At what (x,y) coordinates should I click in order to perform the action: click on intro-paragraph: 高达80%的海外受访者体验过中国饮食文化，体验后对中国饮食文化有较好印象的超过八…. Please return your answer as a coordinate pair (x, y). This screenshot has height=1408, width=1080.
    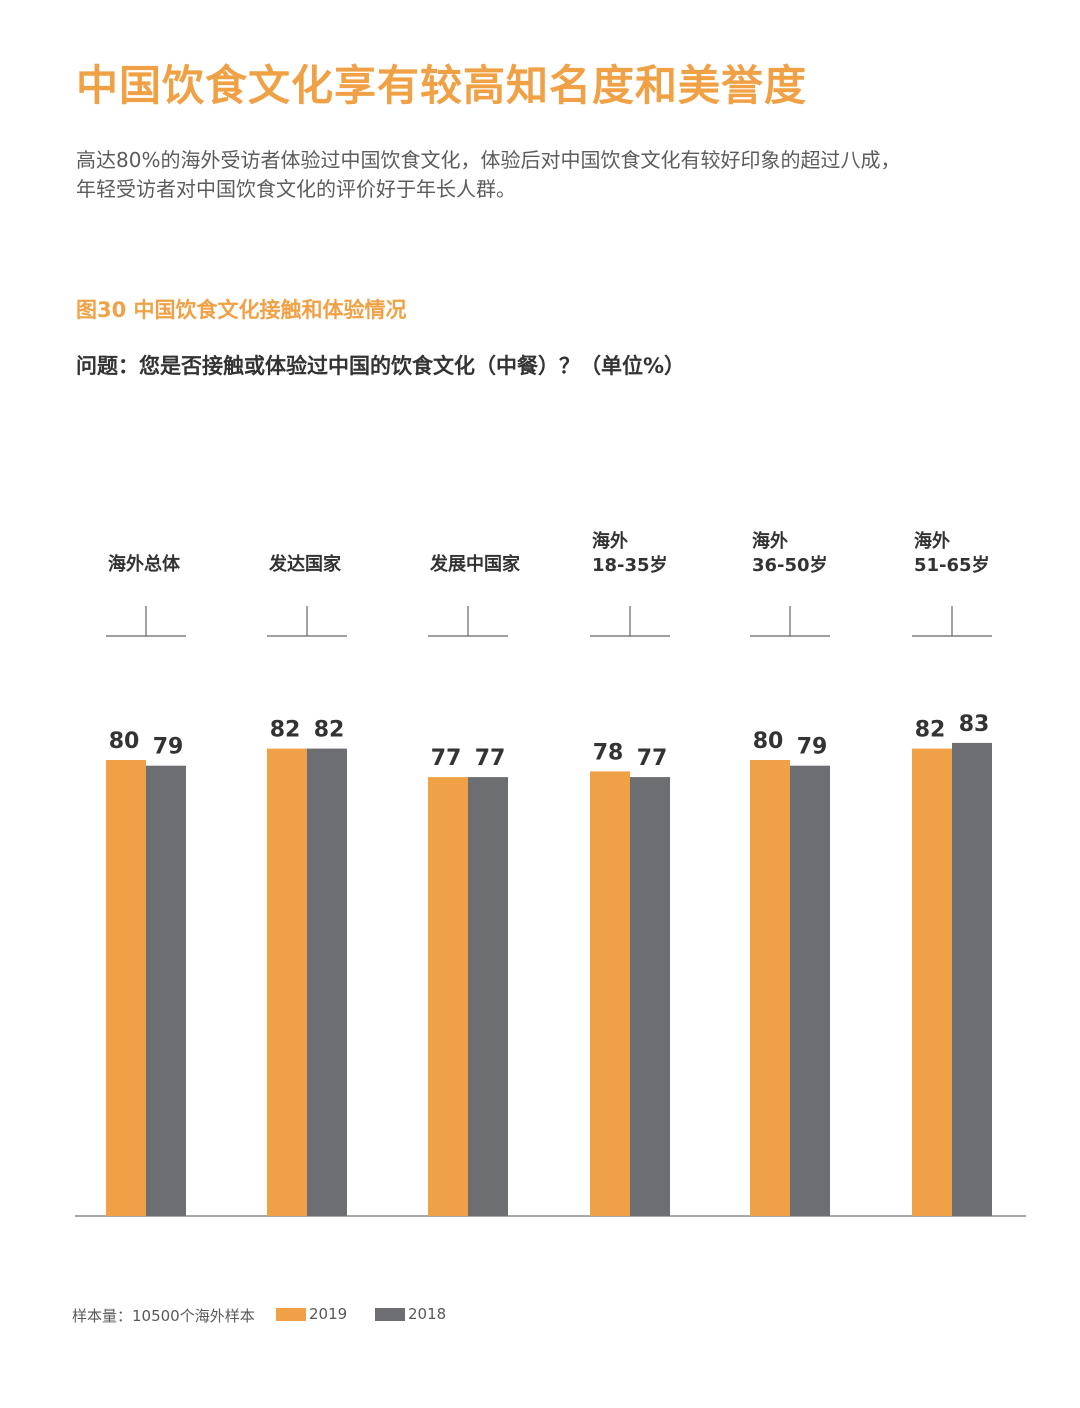
    Looking at the image, I should click on (566, 175).